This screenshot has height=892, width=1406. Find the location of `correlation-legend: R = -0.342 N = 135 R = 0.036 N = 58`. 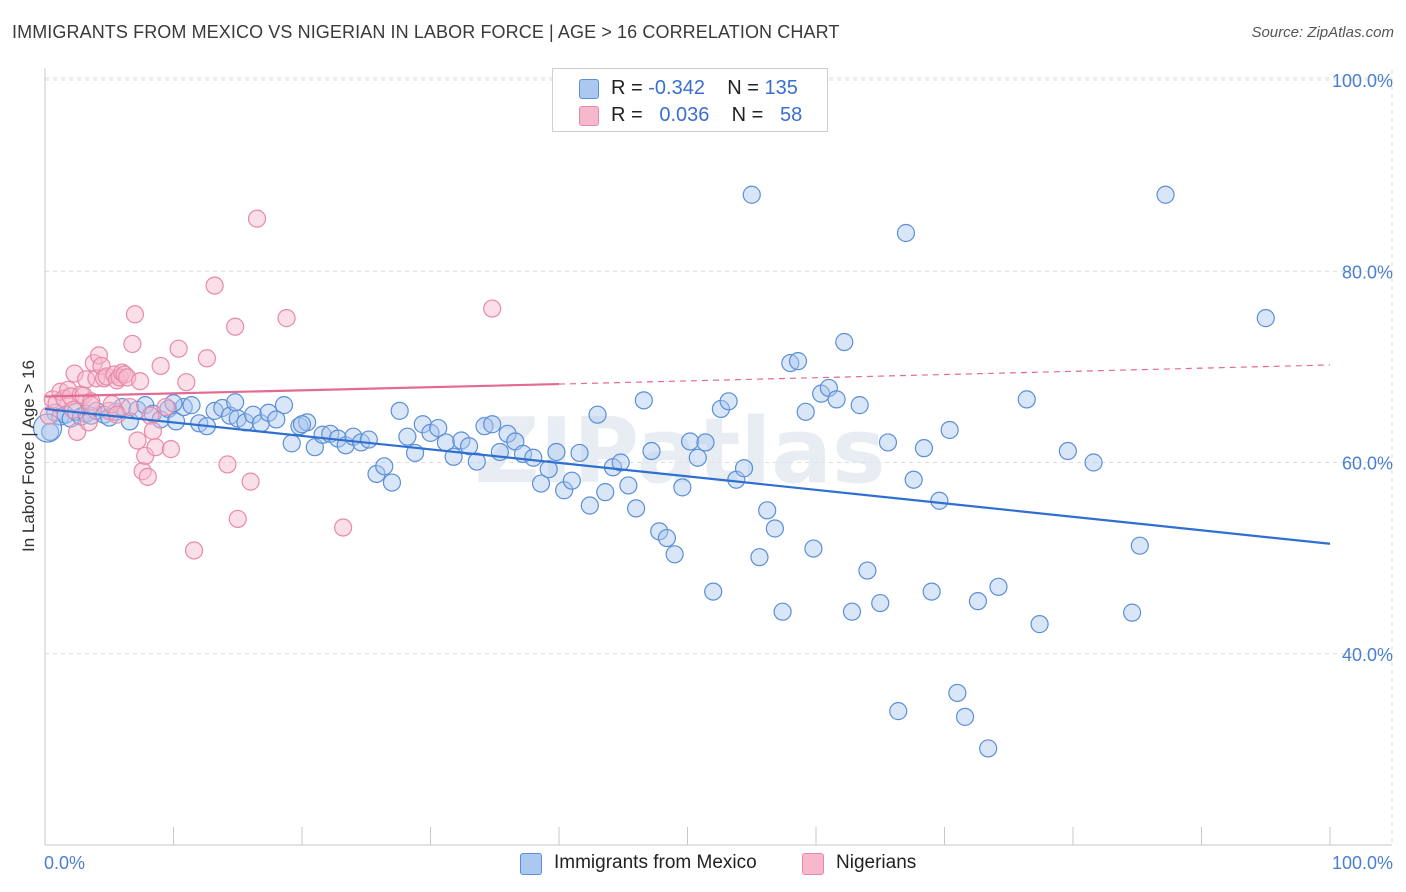

correlation-legend: R = -0.342 N = 135 R = 0.036 N = 58 is located at coordinates (690, 100).